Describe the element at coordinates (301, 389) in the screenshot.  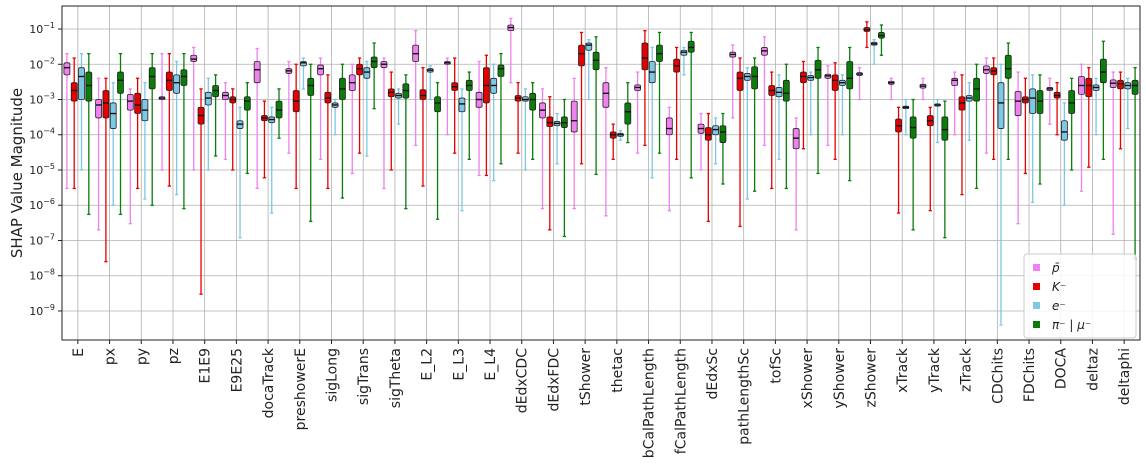
I see `x-tick-label: preshowerE` at that location.